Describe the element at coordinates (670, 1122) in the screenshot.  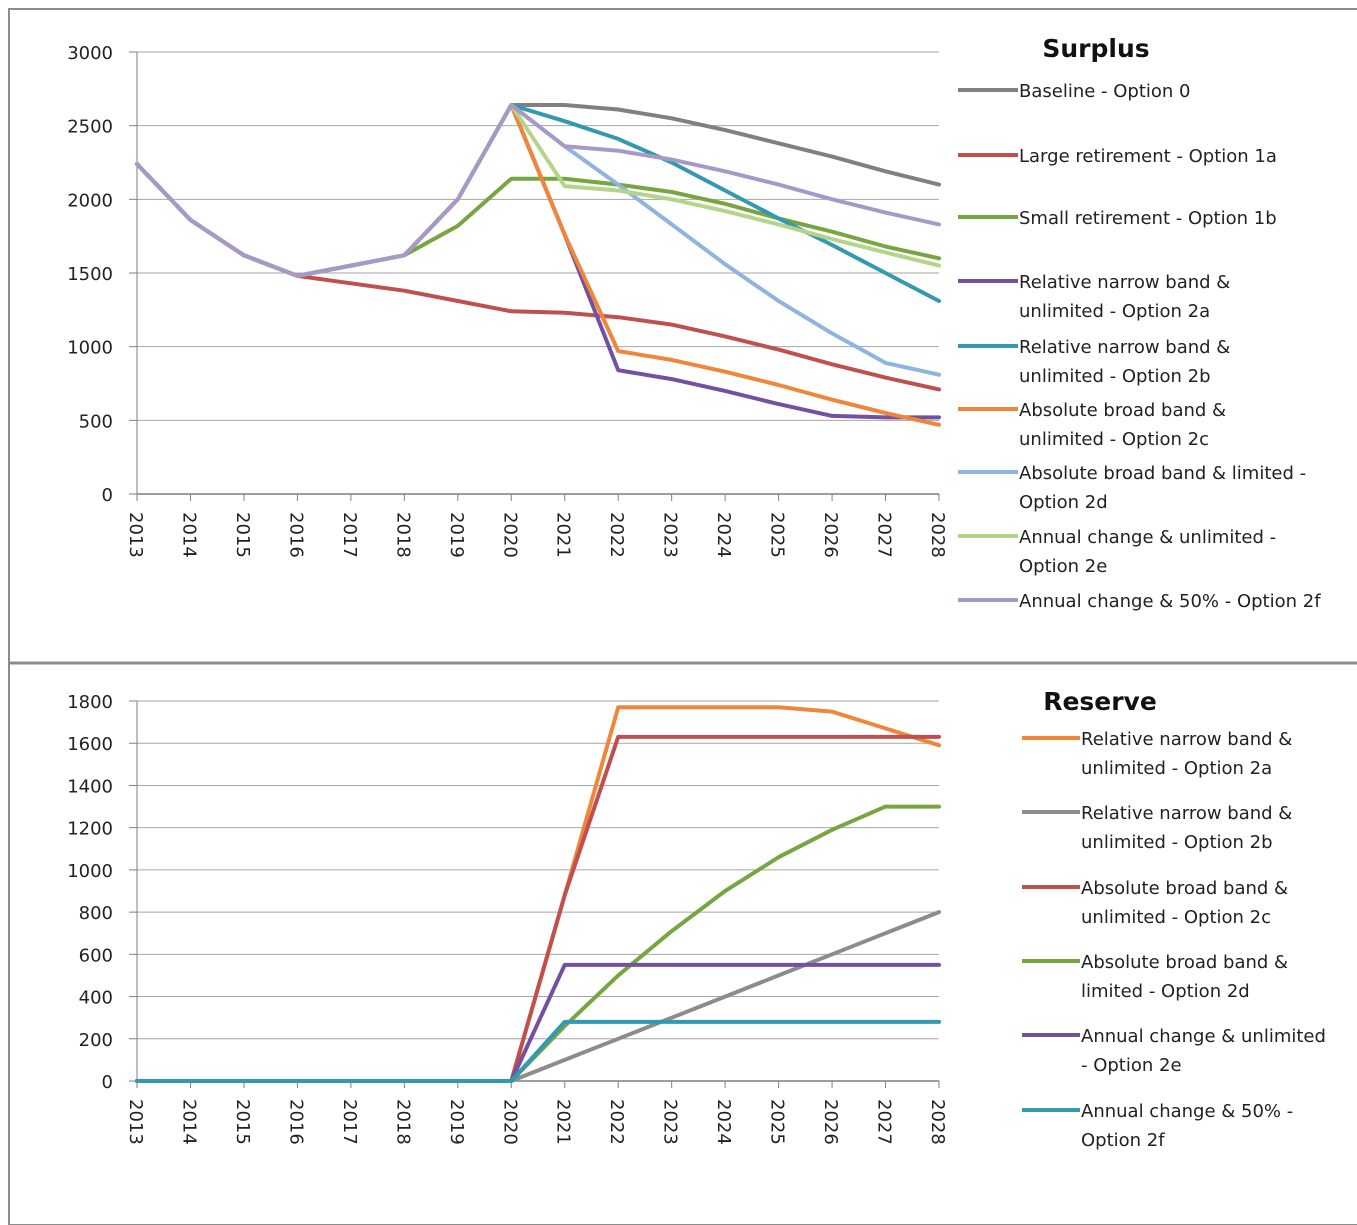
I see `reserve-x-tick-label: 2023` at that location.